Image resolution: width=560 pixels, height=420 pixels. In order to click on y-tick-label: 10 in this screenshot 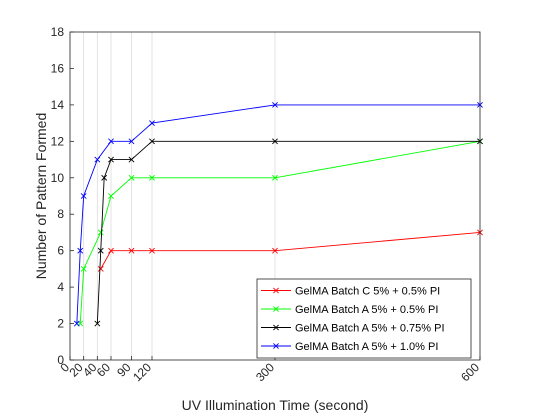, I will do `click(58, 178)`.